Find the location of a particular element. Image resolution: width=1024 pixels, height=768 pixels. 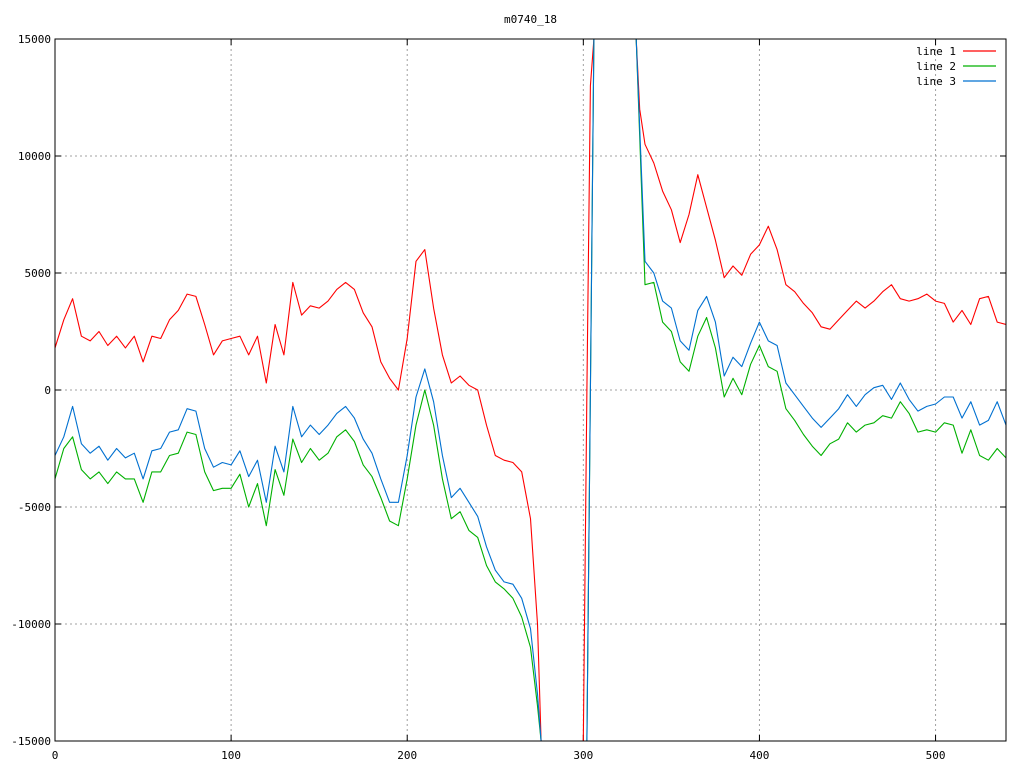

y-tick-label: 0 is located at coordinates (47, 390).